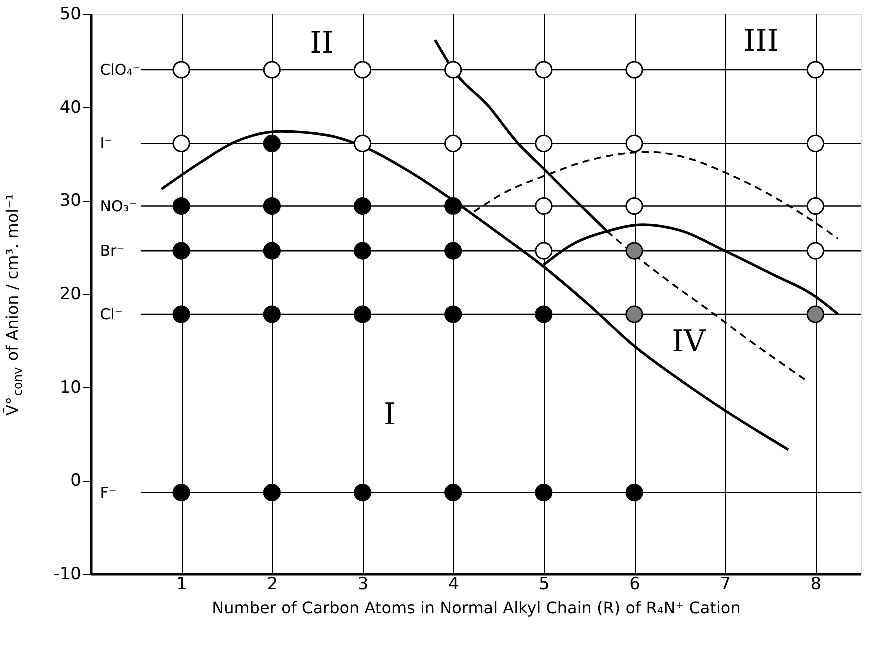 This screenshot has width=885, height=651. Describe the element at coordinates (726, 584) in the screenshot. I see `x-tick-label: 7` at that location.